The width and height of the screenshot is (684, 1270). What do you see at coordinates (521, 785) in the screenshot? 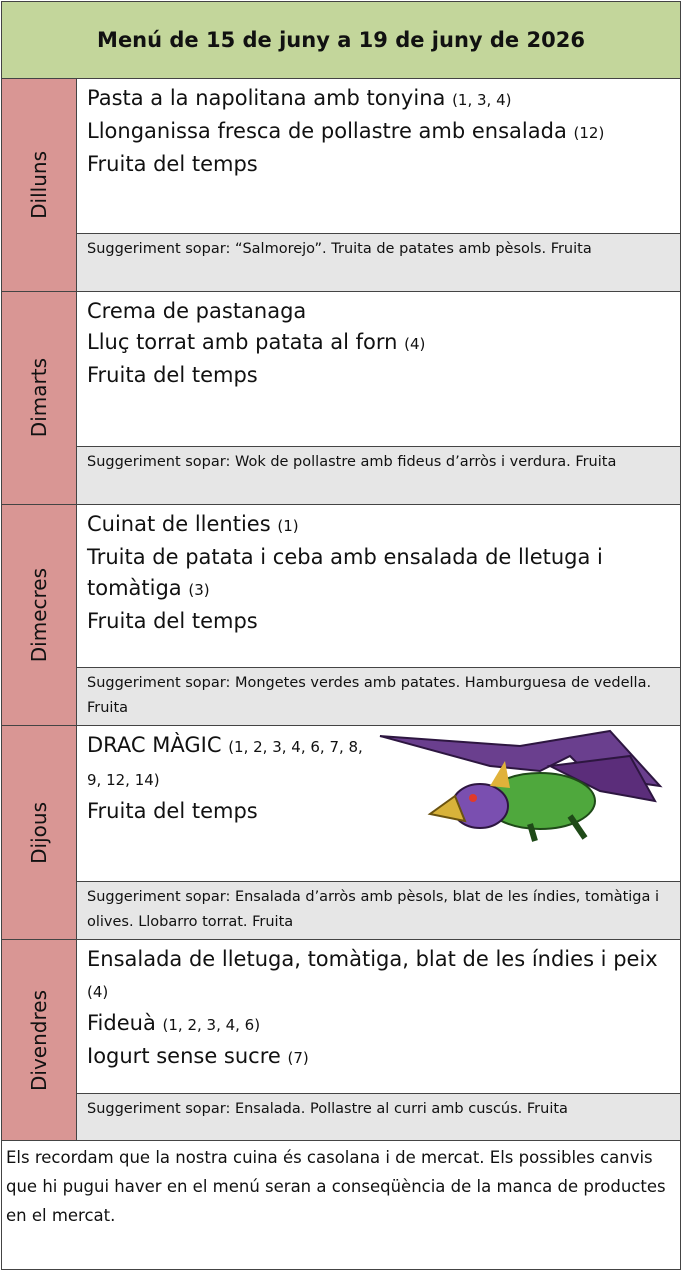
I see `dragon-image` at bounding box center [521, 785].